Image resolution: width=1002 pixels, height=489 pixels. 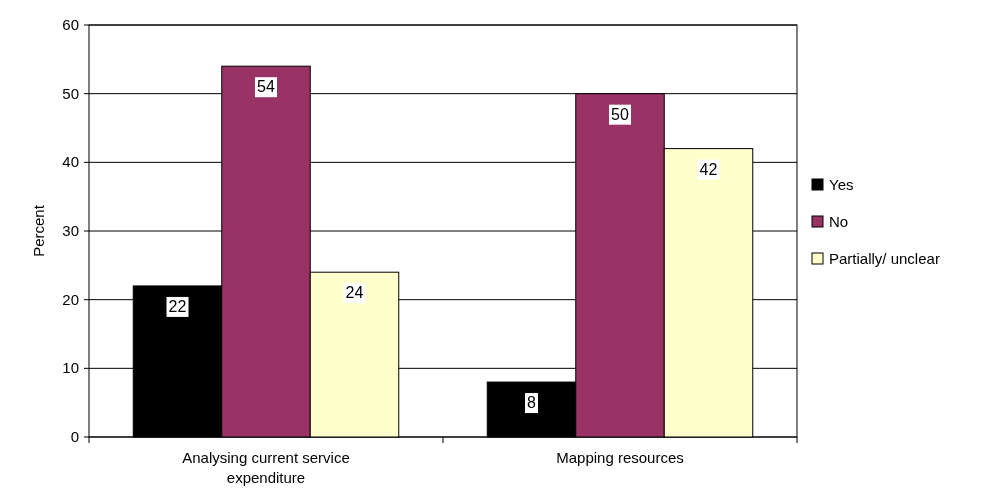 What do you see at coordinates (620, 457) in the screenshot?
I see `x-tick-label: Mapping resources` at bounding box center [620, 457].